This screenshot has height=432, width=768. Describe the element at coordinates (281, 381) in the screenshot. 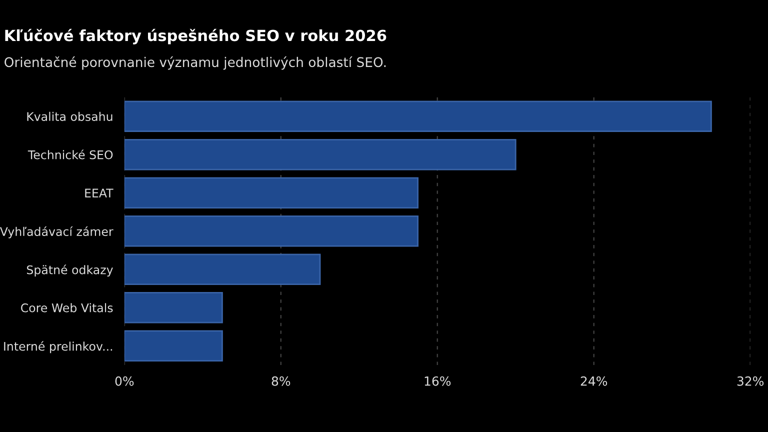

I see `x-tick-label: 8%` at that location.